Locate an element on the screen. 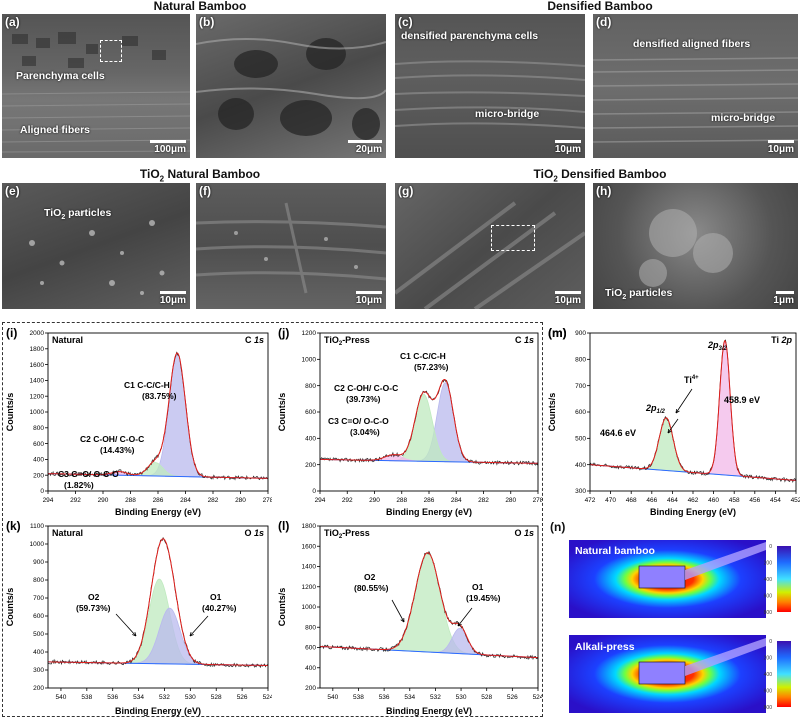 This screenshot has width=800, height=721. y-axis-label: Counts/s is located at coordinates (10, 412).